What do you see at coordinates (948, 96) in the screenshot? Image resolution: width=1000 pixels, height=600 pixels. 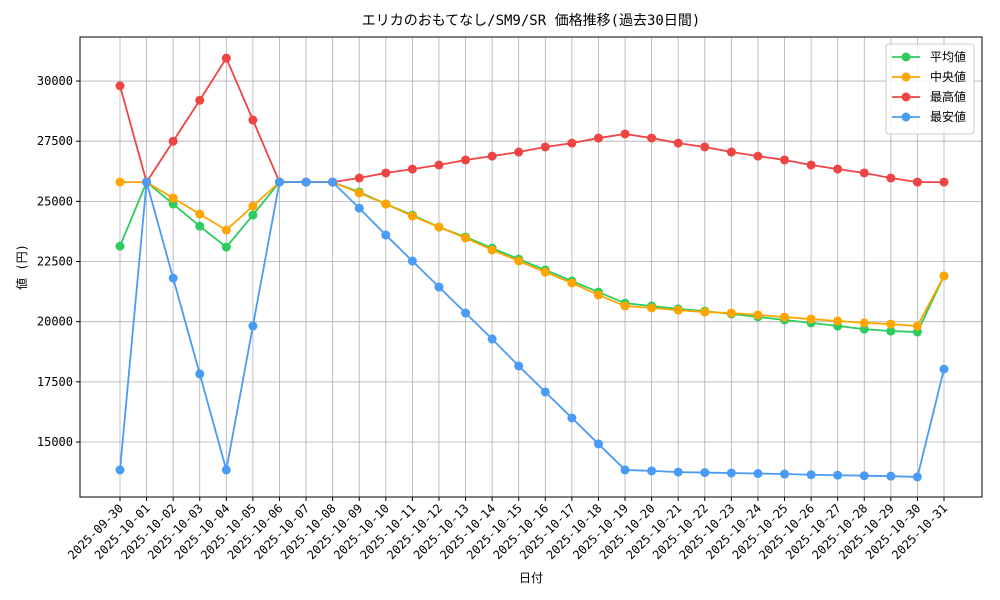 I see `legend-label: 最高値` at bounding box center [948, 96].